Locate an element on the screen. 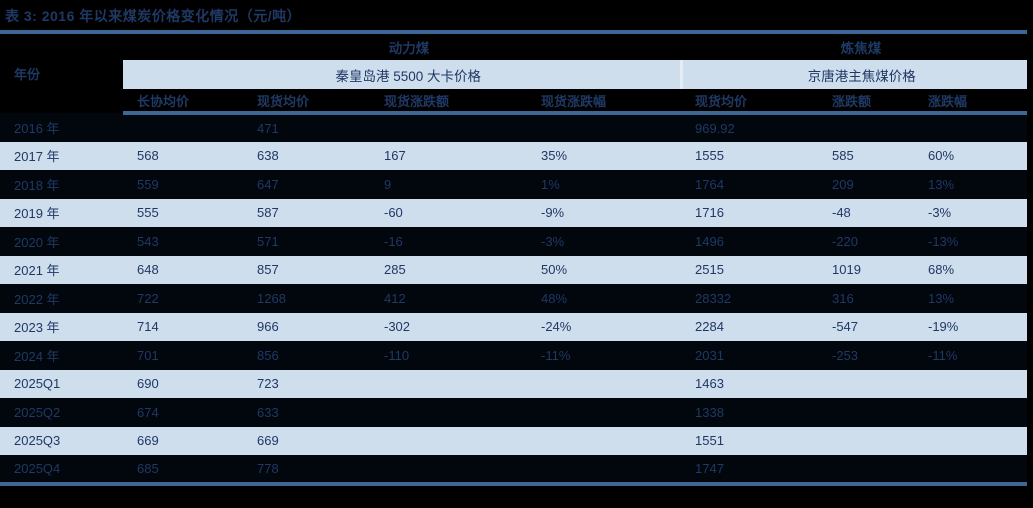 The height and width of the screenshot is (508, 1033). table-row: 2019 年 555 587 -60 -9% 1716 -48 -3% is located at coordinates (514, 212).